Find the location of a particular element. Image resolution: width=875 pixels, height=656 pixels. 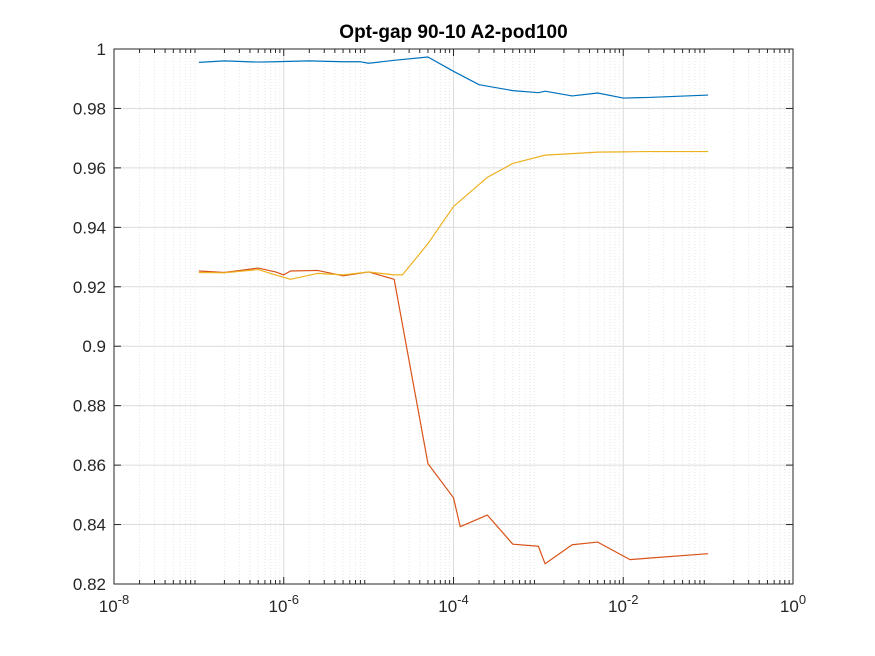

y-tick-label: 0.82 is located at coordinates (89, 584).